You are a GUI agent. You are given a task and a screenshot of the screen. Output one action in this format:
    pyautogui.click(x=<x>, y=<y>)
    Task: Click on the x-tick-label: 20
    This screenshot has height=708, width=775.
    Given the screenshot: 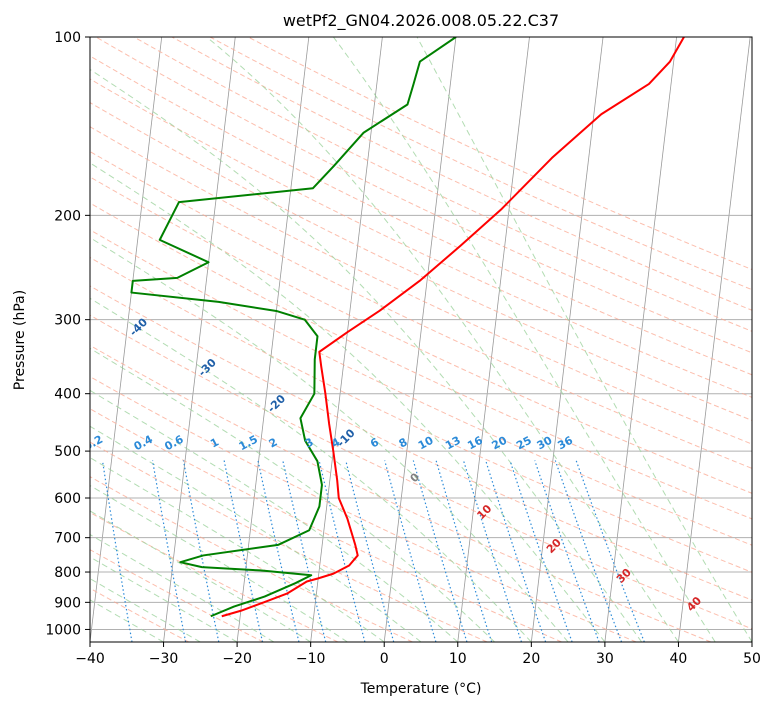 What is the action you would take?
    pyautogui.click(x=531, y=659)
    